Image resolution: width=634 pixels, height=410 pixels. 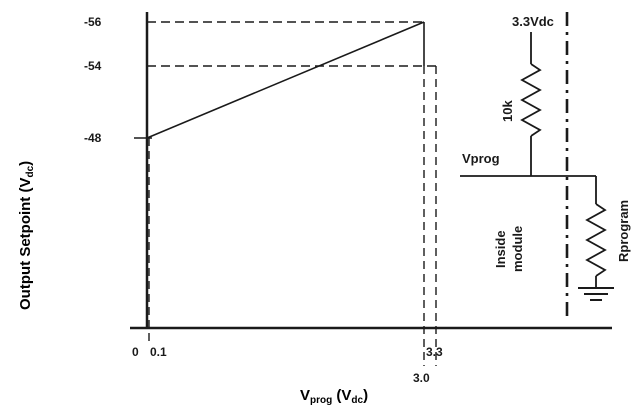 What do you see at coordinates (507, 111) in the screenshot?
I see `resistor-label: 10k` at bounding box center [507, 111].